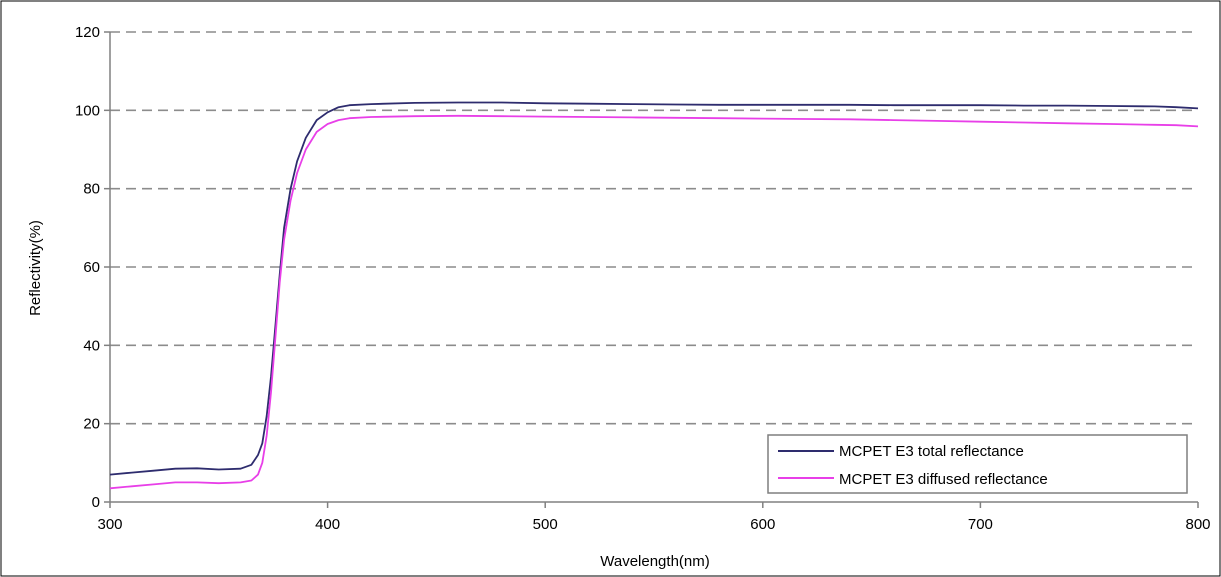 This screenshot has width=1221, height=577. I want to click on x-axis-title: Wavelength(nm), so click(654, 561).